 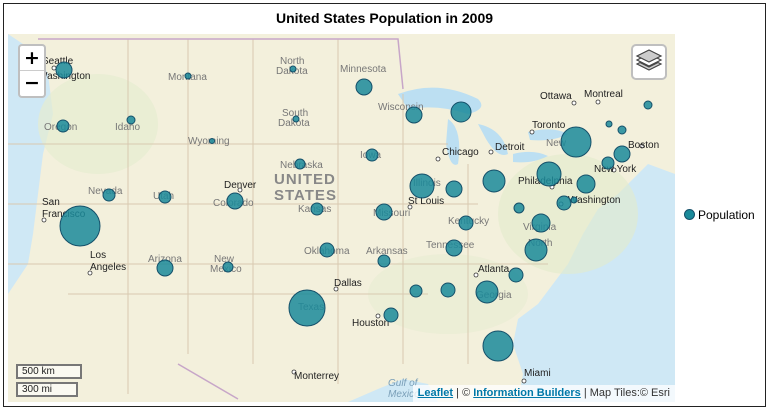 What do you see at coordinates (574, 200) in the screenshot?
I see `bubble-delaware` at bounding box center [574, 200].